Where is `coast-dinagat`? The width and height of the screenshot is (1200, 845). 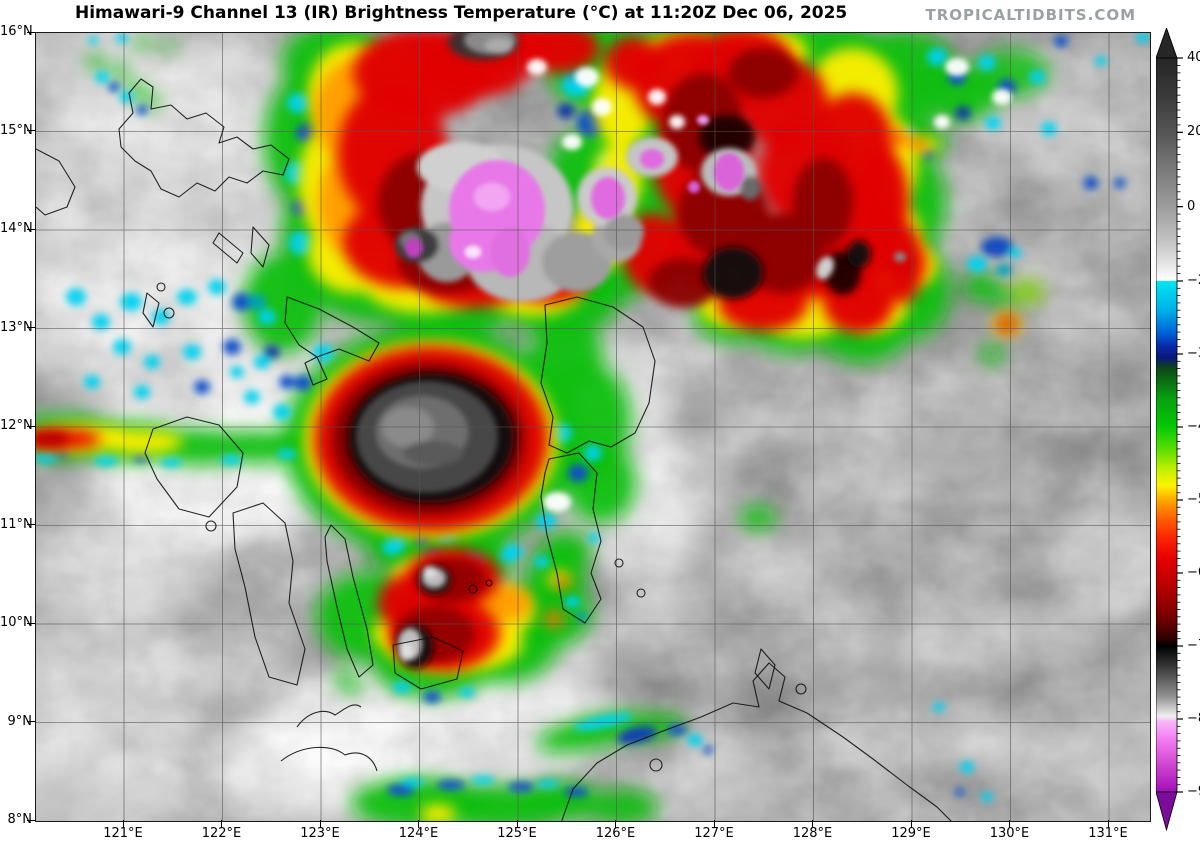
coast-dinagat is located at coordinates (765, 669).